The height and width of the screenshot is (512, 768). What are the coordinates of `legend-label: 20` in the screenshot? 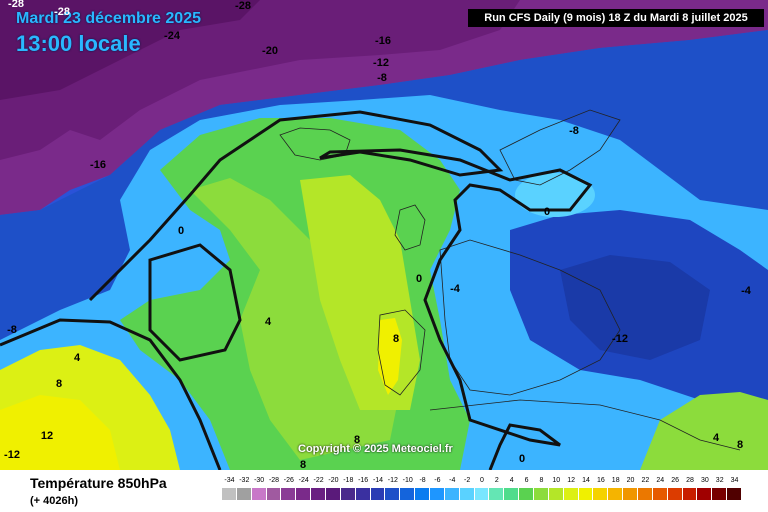 It's located at (630, 480).